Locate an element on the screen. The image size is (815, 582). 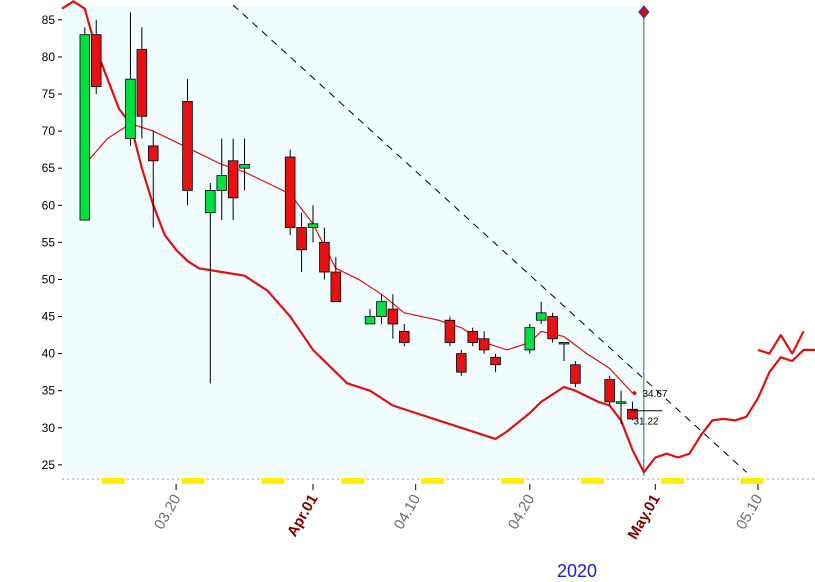
y-tick-label: 70 is located at coordinates (49, 131).